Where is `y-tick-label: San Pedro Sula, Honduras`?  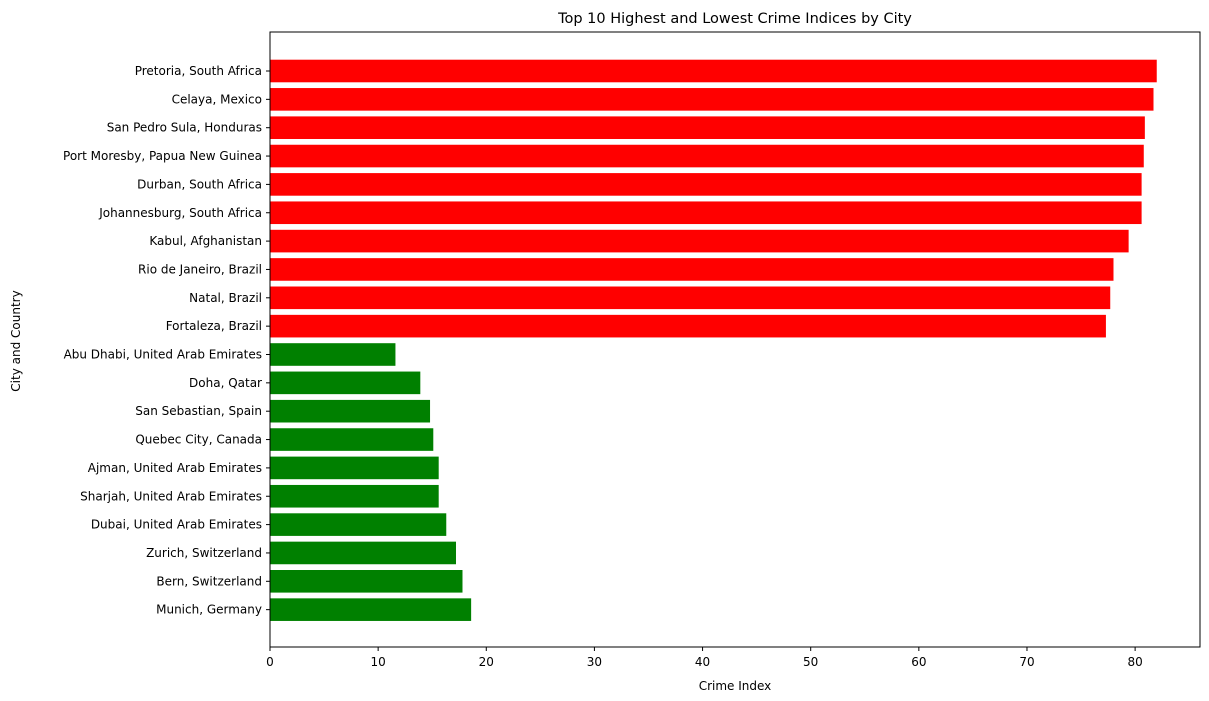 y-tick-label: San Pedro Sula, Honduras is located at coordinates (184, 128).